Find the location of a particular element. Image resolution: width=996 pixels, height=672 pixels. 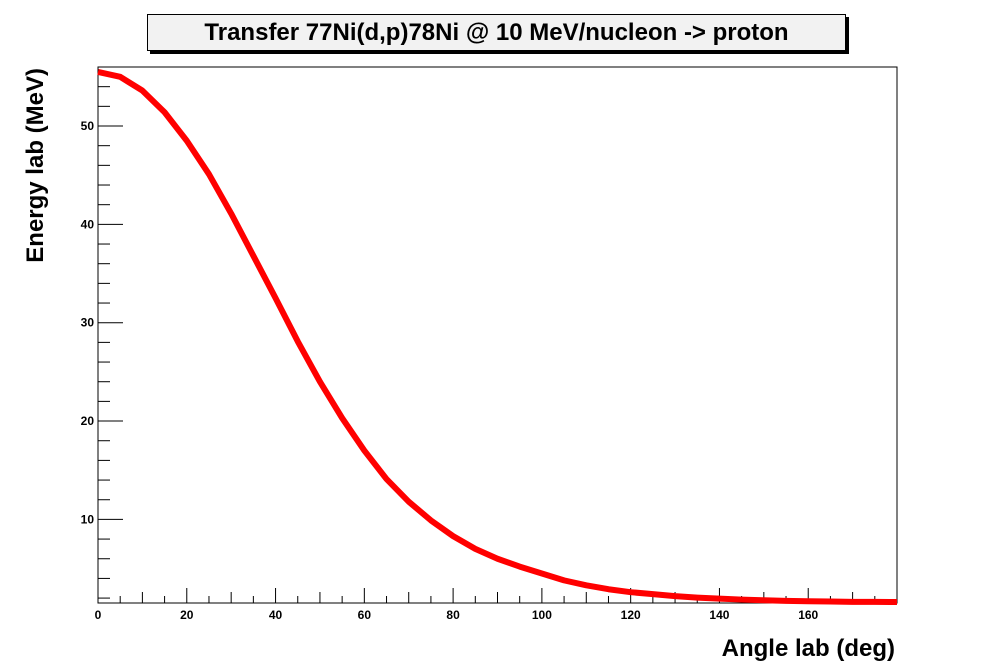

x-tick-label: 60 is located at coordinates (365, 615).